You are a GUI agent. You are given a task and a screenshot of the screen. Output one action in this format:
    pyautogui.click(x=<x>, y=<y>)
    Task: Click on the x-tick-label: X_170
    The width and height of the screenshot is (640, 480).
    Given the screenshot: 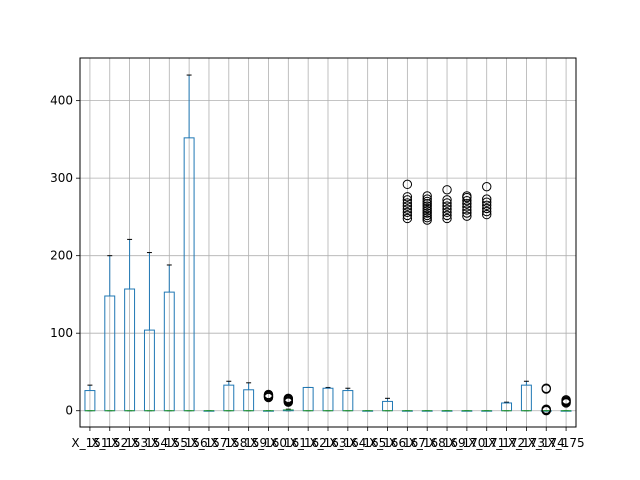 What is the action you would take?
    pyautogui.click(x=466, y=443)
    